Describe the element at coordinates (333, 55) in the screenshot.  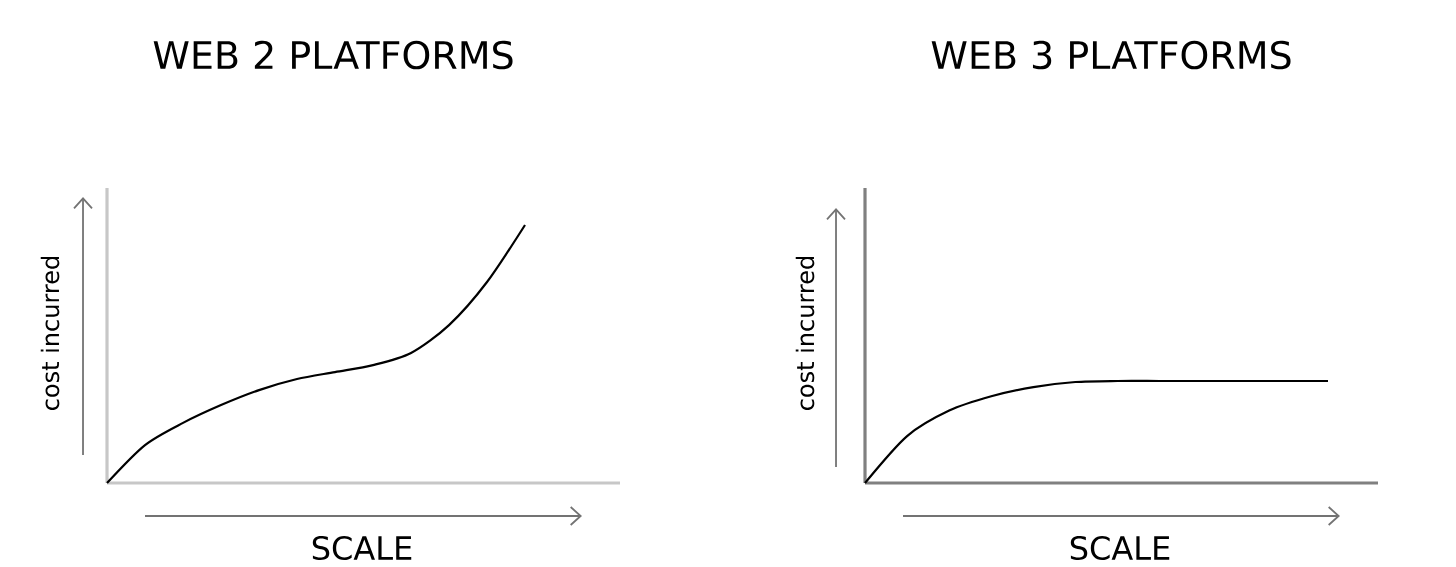
I see `chart-title: WEB 2 PLATFORMS` at that location.